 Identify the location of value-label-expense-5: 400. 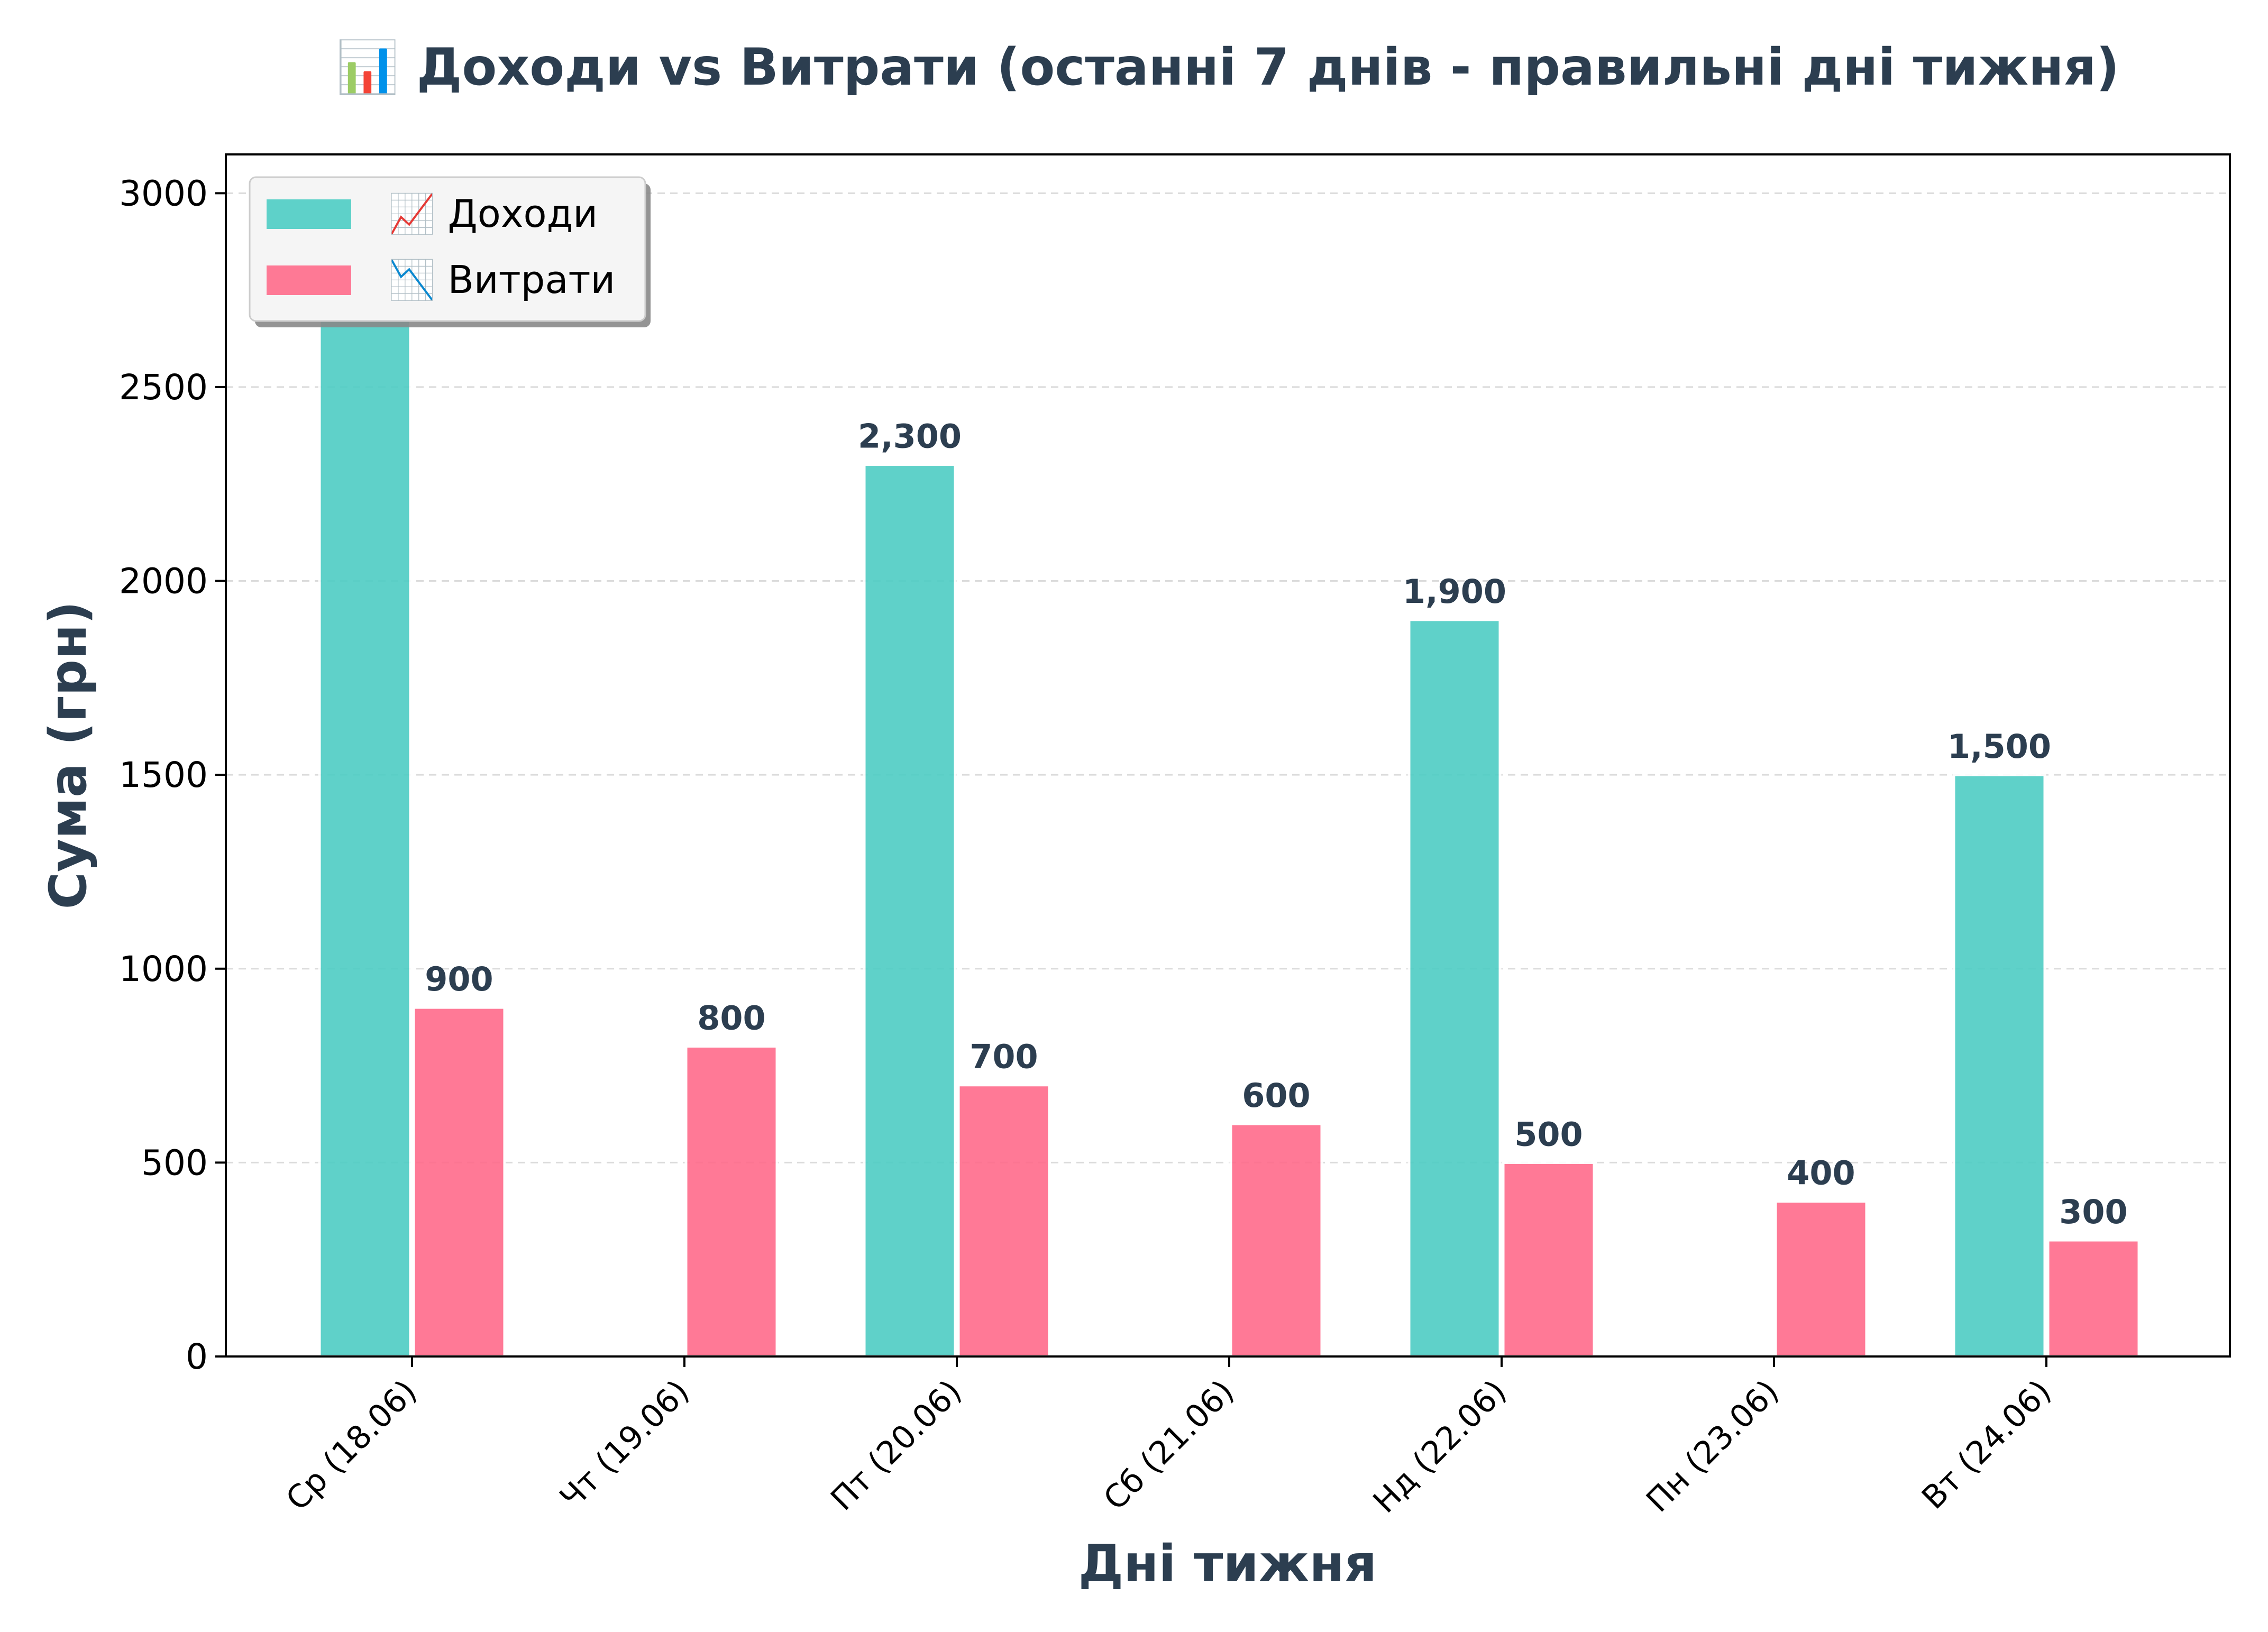
(1821, 1173).